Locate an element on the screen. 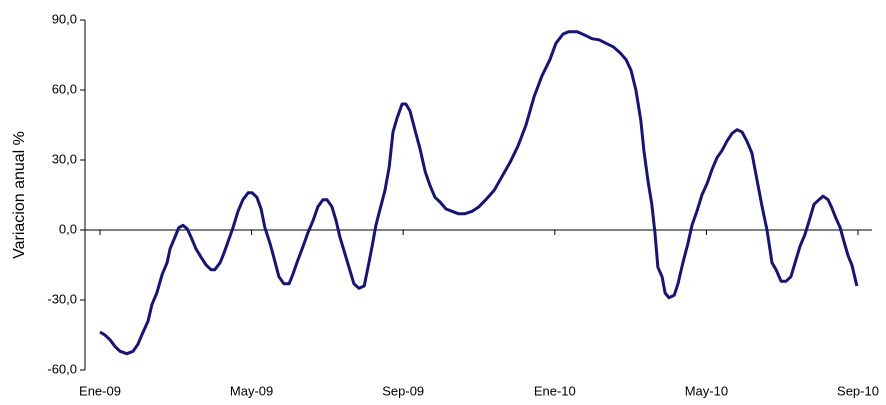  x-tick-label: May-10 is located at coordinates (706, 390).